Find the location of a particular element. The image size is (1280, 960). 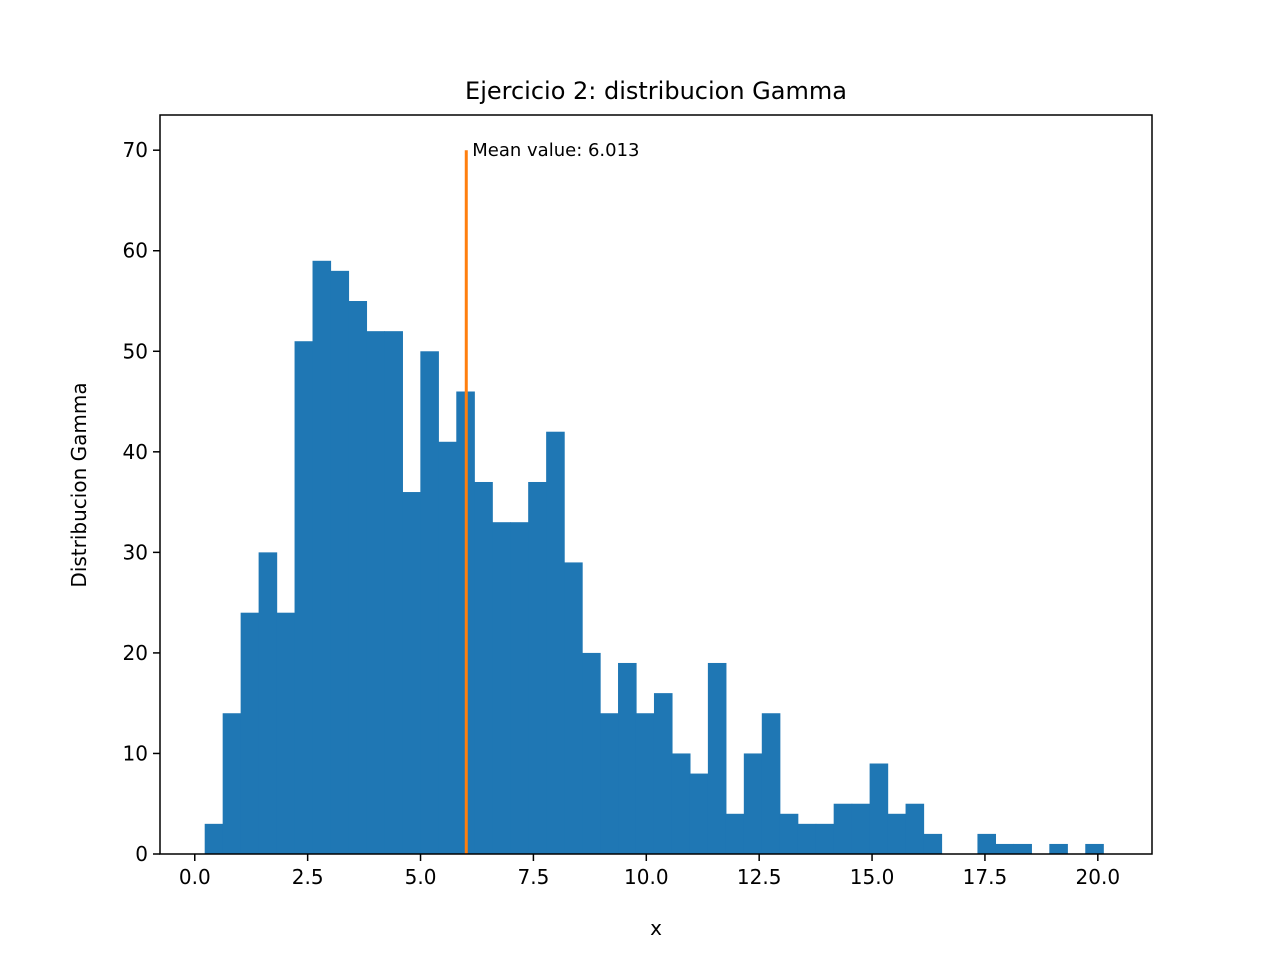

y-tick-label: 0 is located at coordinates (141, 854).